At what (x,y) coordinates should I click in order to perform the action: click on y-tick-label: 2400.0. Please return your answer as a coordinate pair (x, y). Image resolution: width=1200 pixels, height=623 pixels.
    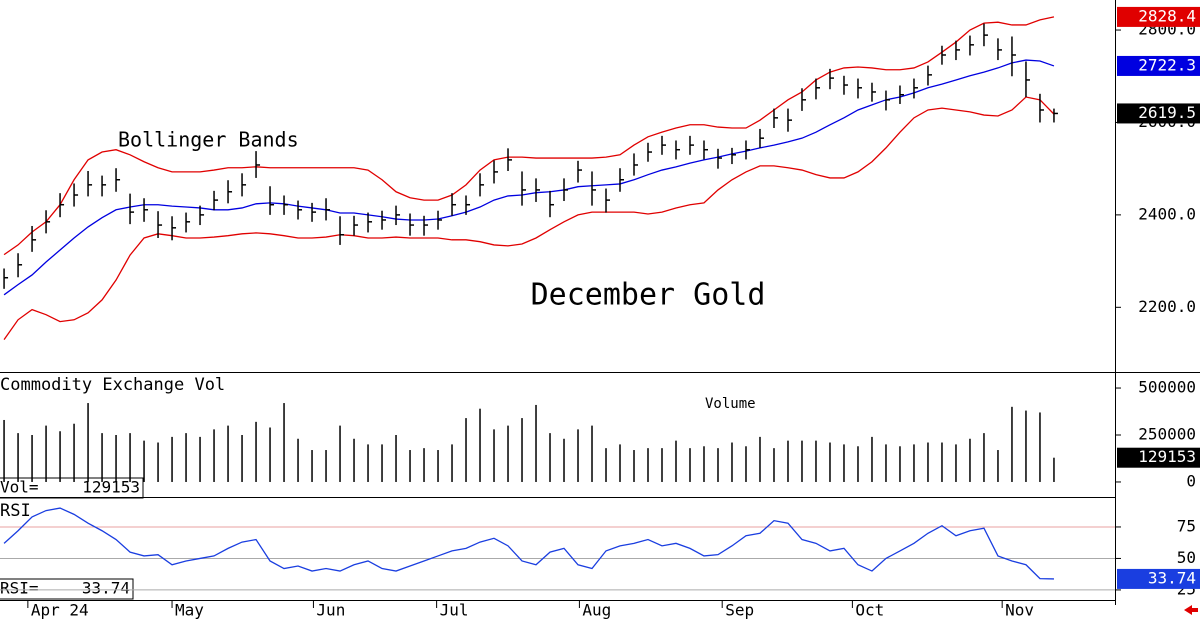
    Looking at the image, I should click on (1167, 213).